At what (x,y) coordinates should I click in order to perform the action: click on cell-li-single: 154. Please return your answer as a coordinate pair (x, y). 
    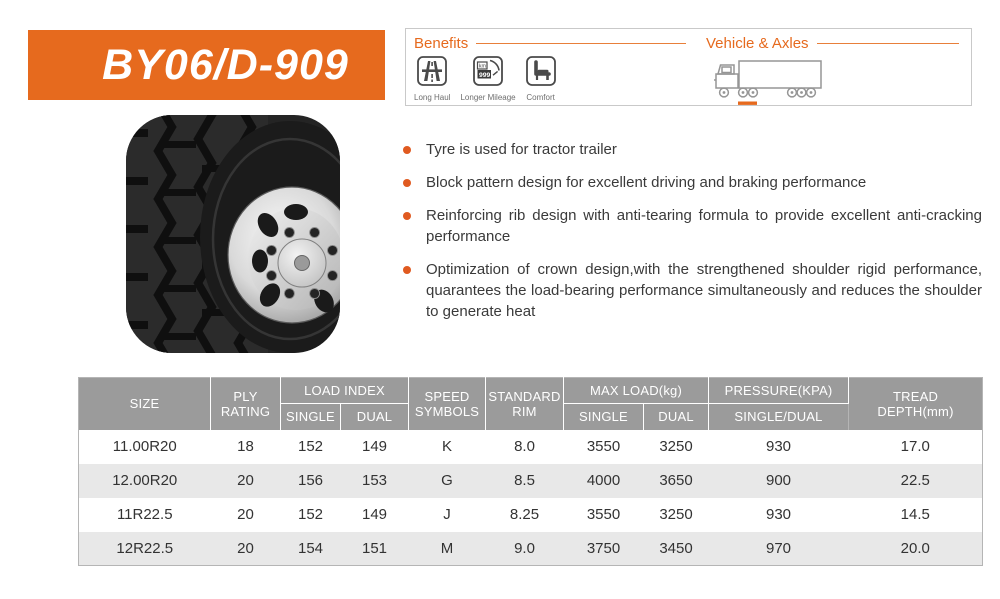
    Looking at the image, I should click on (310, 548).